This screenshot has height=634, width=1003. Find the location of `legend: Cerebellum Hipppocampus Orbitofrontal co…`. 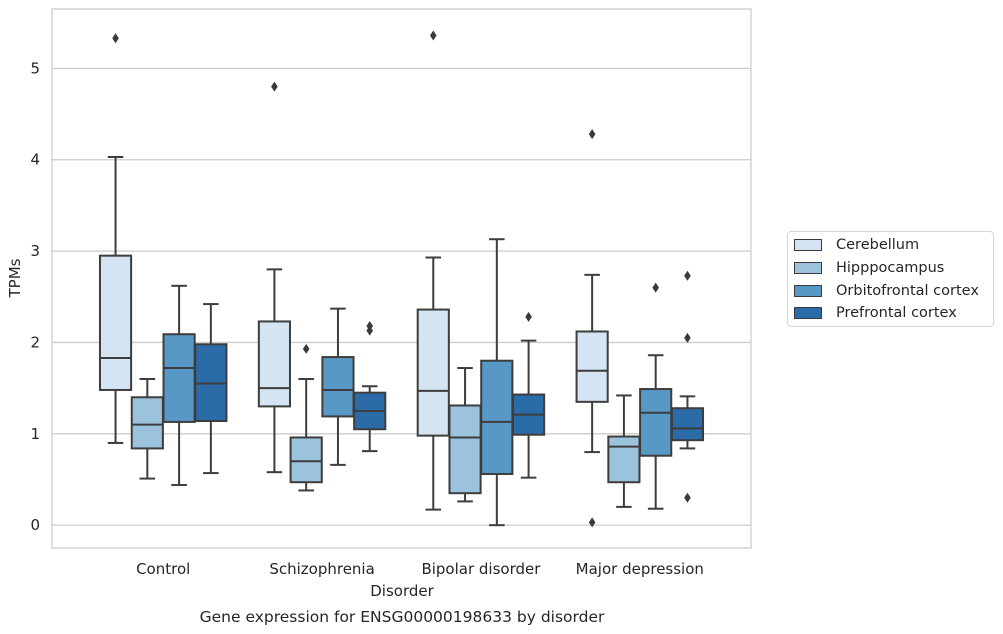

legend: Cerebellum Hipppocampus Orbitofrontal co… is located at coordinates (890, 279).